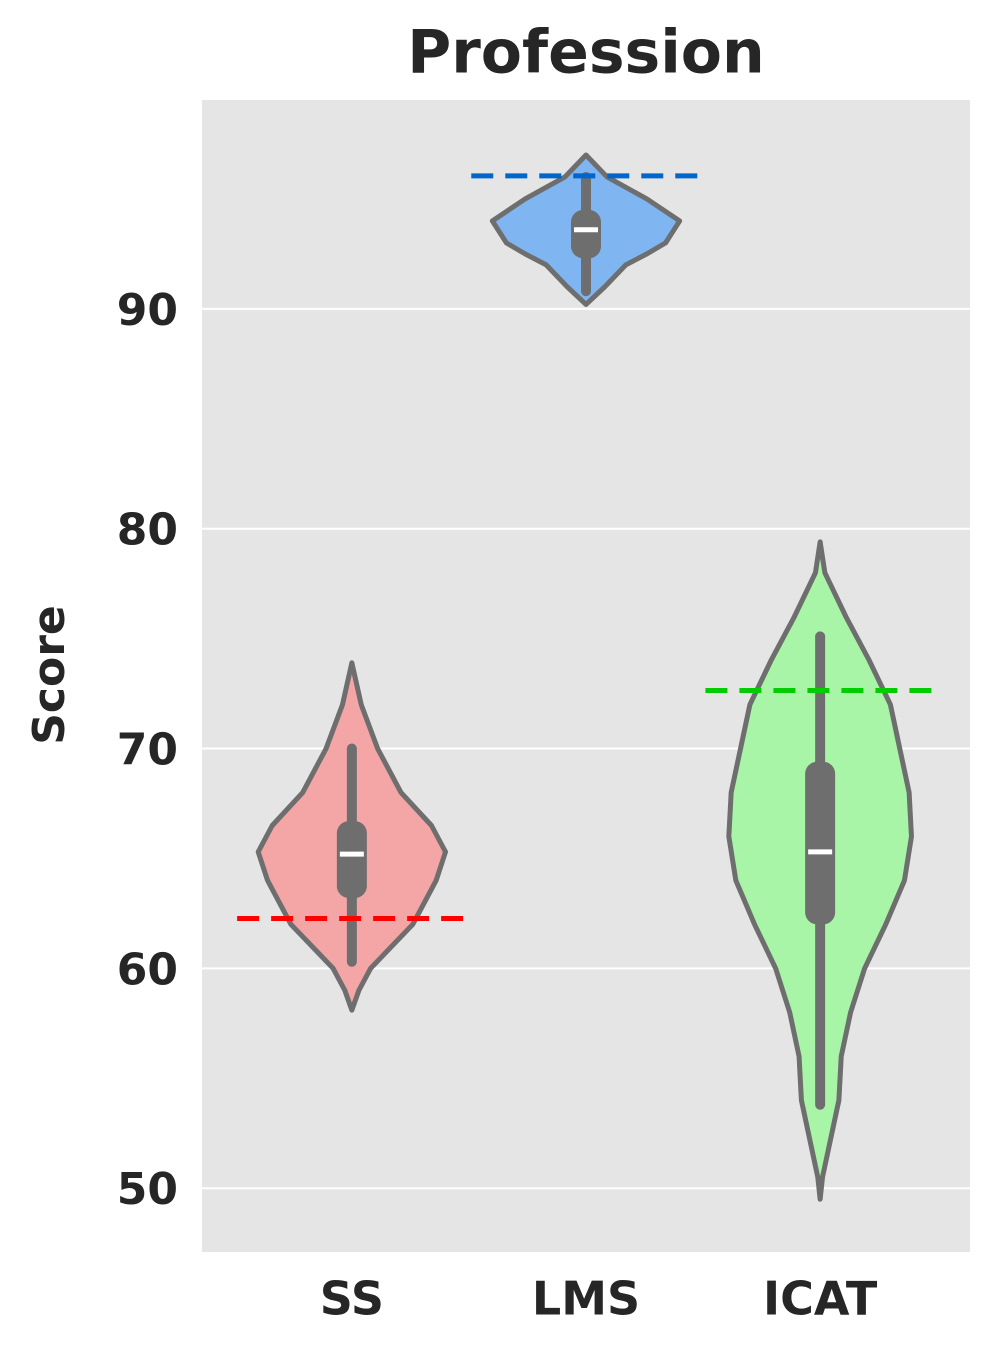  What do you see at coordinates (147, 750) in the screenshot?
I see `y-tick-label: 70` at bounding box center [147, 750].